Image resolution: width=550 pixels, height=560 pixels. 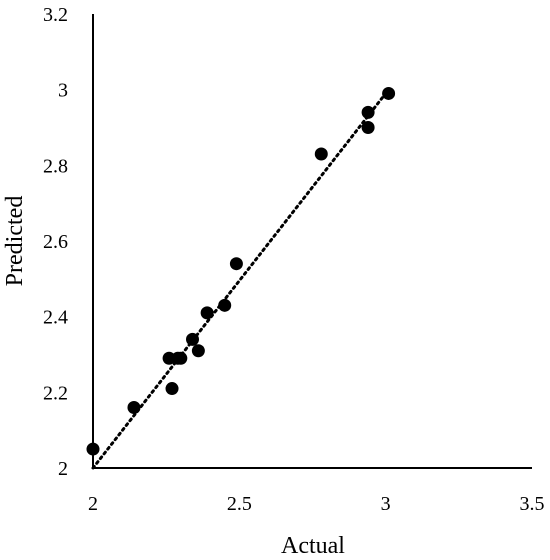 What do you see at coordinates (15, 241) in the screenshot?
I see `y-axis-title: Predicted` at bounding box center [15, 241].